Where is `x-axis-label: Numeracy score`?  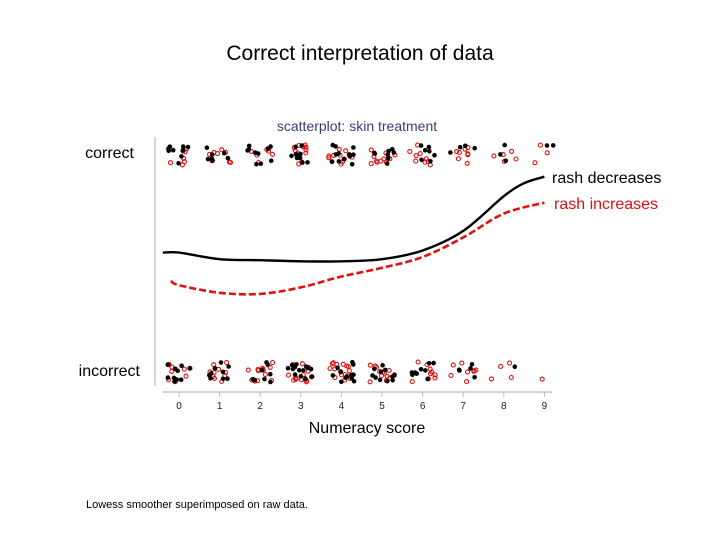 x-axis-label: Numeracy score is located at coordinates (367, 428).